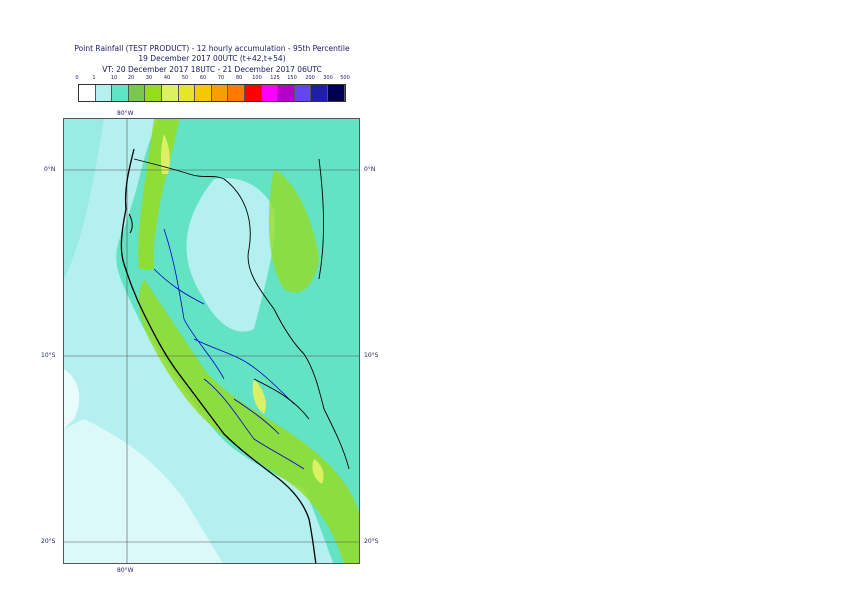  I want to click on legend-label: 10, so click(114, 78).